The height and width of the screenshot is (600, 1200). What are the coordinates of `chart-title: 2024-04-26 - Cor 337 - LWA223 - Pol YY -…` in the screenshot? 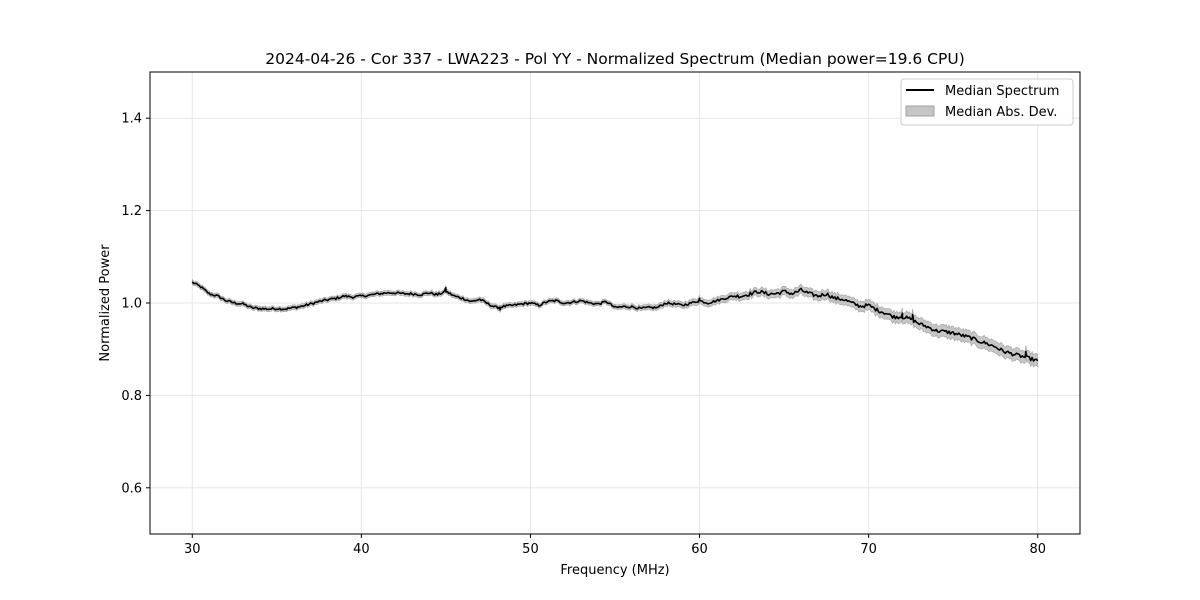 It's located at (615, 59).